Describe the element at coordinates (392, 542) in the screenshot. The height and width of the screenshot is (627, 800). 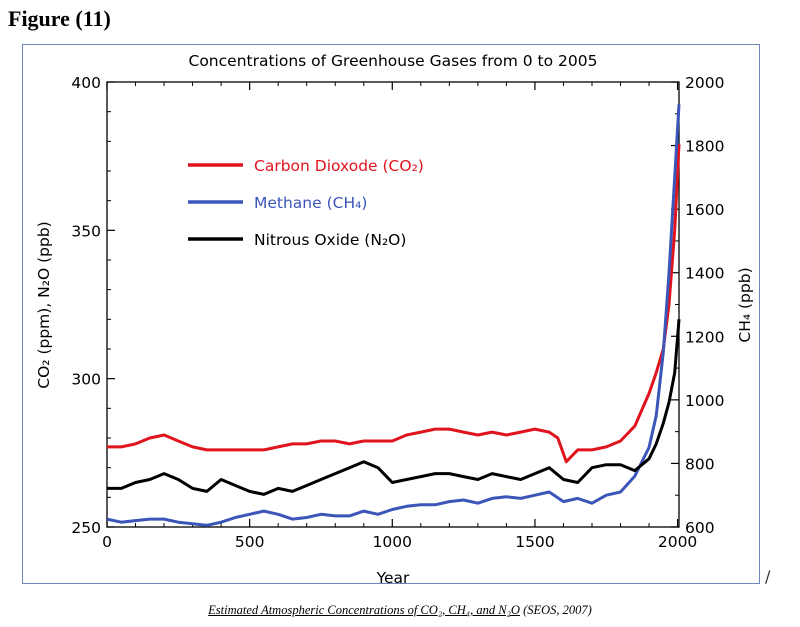
I see `x-tick-label: 1000` at that location.